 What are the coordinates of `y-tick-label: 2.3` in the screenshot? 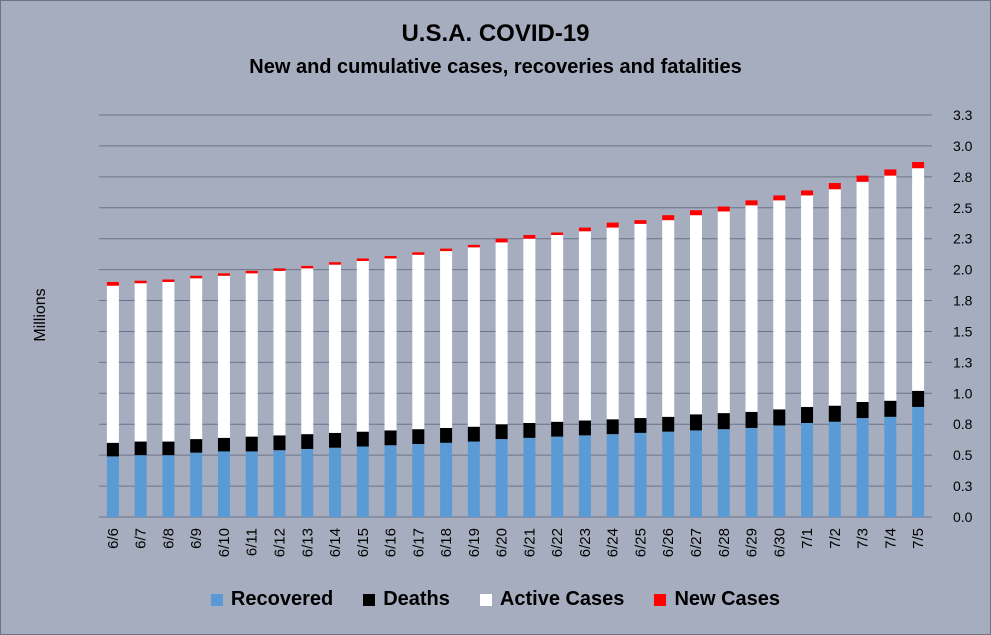 It's located at (963, 239).